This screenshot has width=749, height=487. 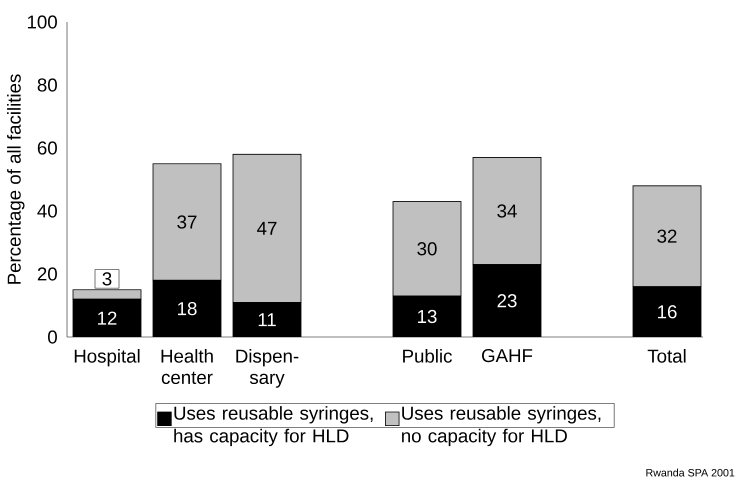 I want to click on data-label: 32, so click(x=666, y=236).